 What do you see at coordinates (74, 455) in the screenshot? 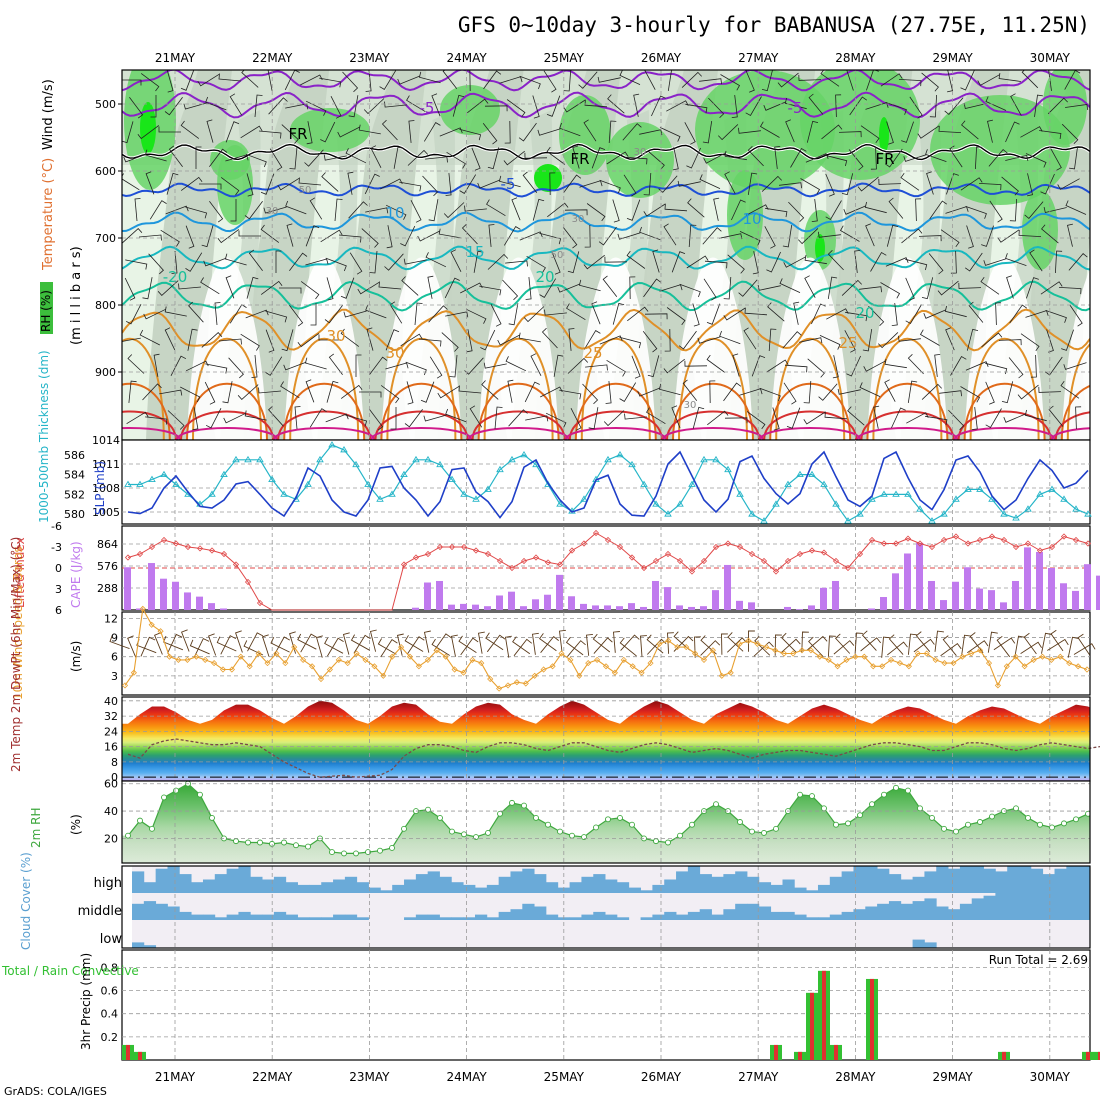
I see `thickness-tick-label: 586` at bounding box center [74, 455].